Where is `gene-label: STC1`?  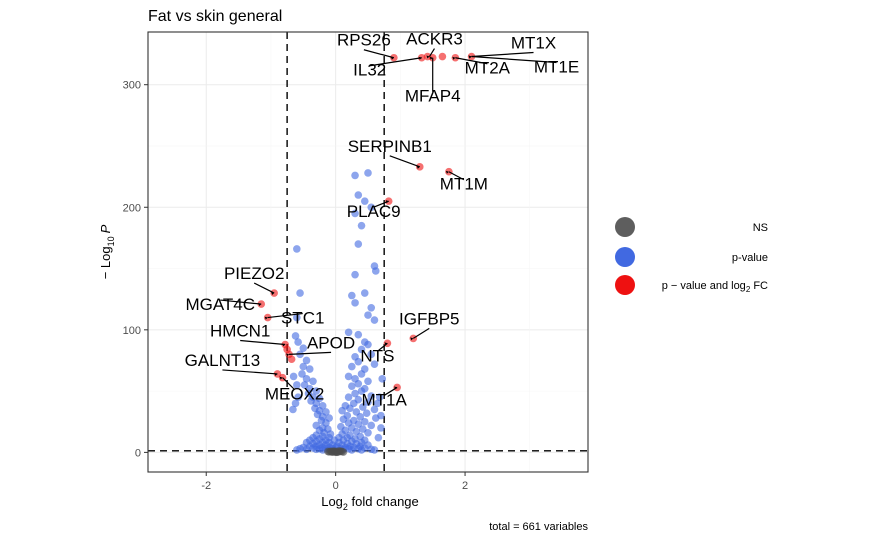 gene-label: STC1 is located at coordinates (302, 318).